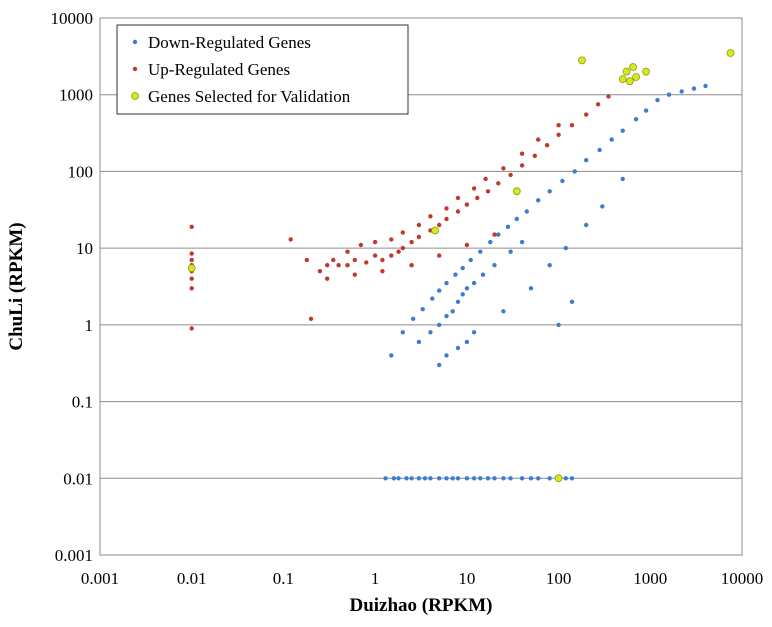  What do you see at coordinates (78, 478) in the screenshot?
I see `y-tick-label: 0.01` at bounding box center [78, 478].